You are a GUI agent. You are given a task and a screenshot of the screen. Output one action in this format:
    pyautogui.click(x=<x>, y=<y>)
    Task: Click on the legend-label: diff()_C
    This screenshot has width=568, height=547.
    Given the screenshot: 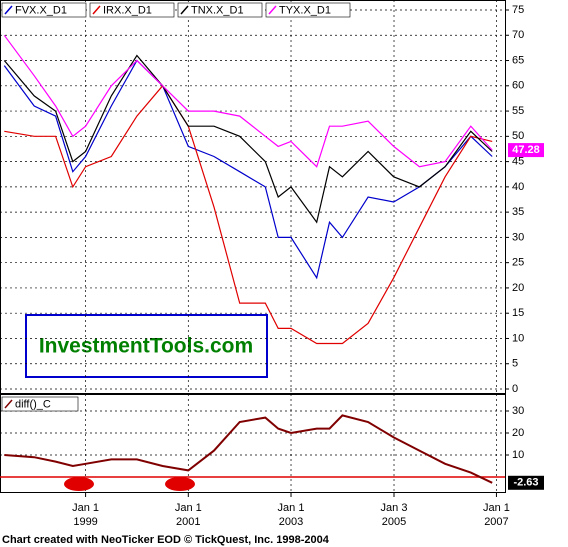 What is the action you would take?
    pyautogui.click(x=33, y=404)
    